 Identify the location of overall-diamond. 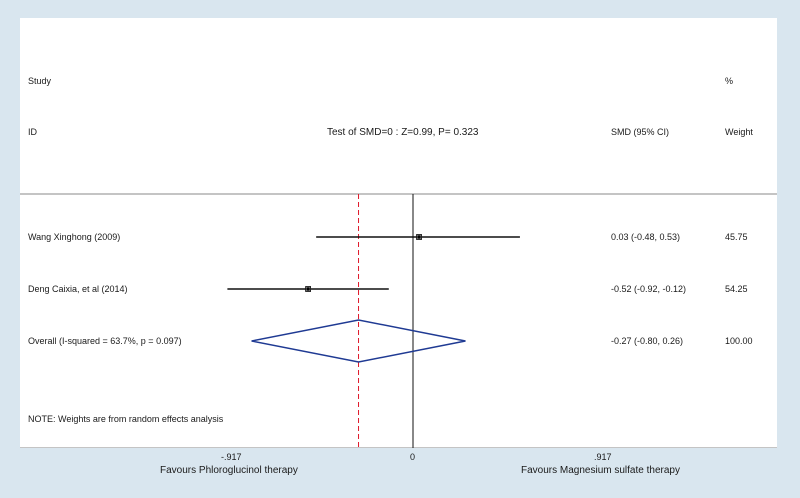
(358, 341).